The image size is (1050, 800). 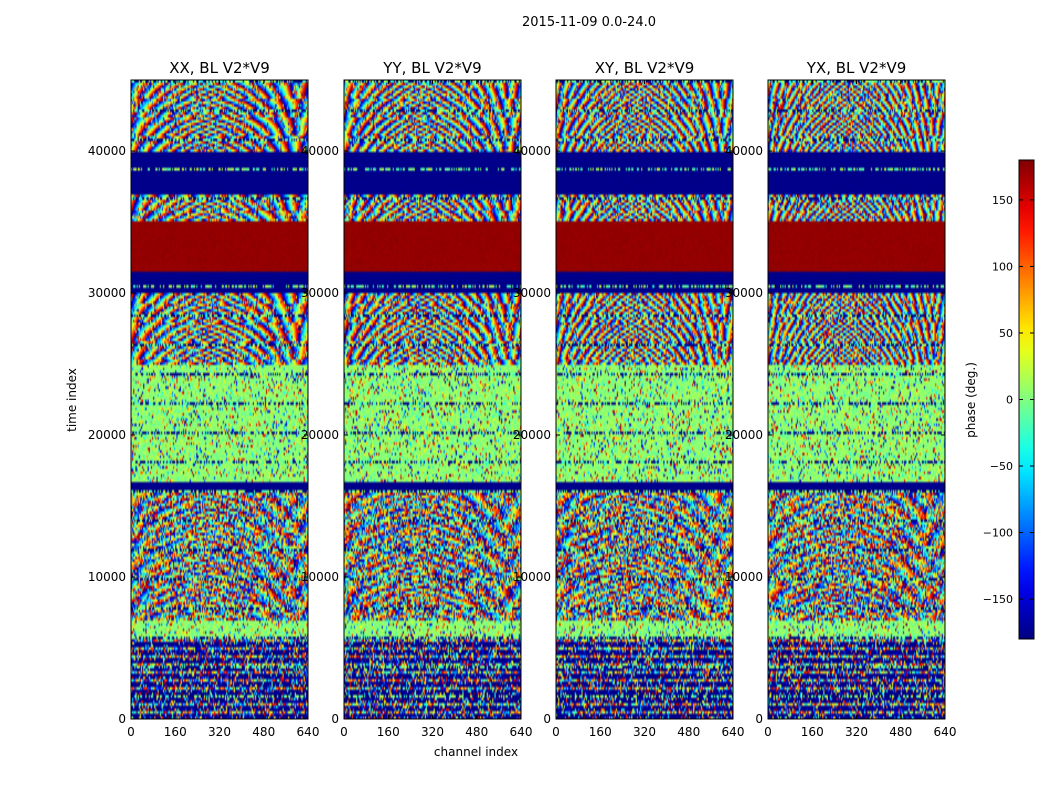 I want to click on panel-title: YY, BL V2*V9, so click(x=431, y=68).